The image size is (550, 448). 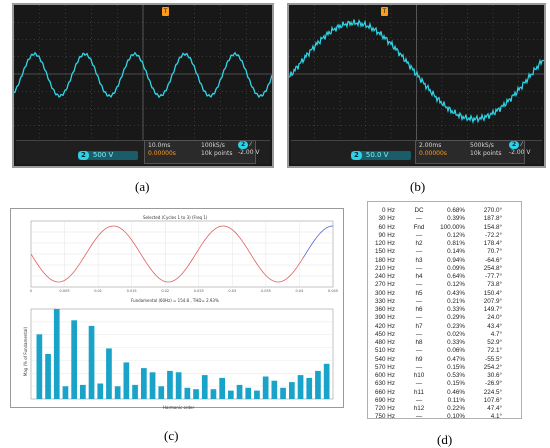 I want to click on x-axis-label: Harmonic order, so click(x=179, y=407).